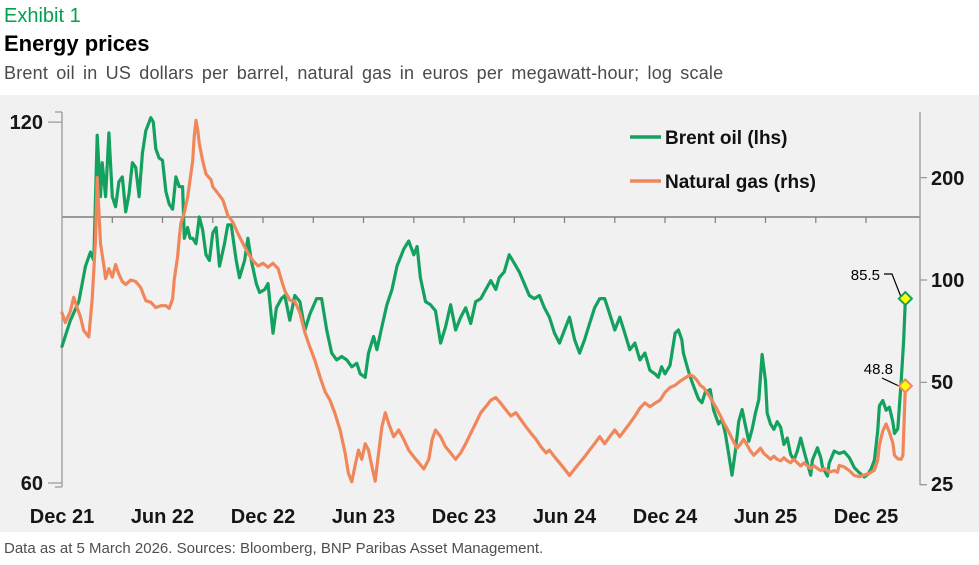  Describe the element at coordinates (893, 285) in the screenshot. I see `annotation-line-brent` at that location.